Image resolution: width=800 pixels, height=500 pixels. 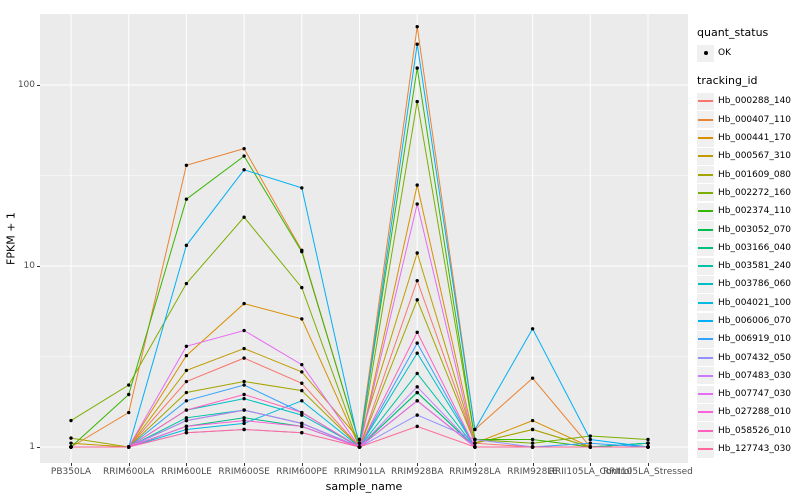 I want to click on x-tick-label: RRIM600PE, so click(x=302, y=472).